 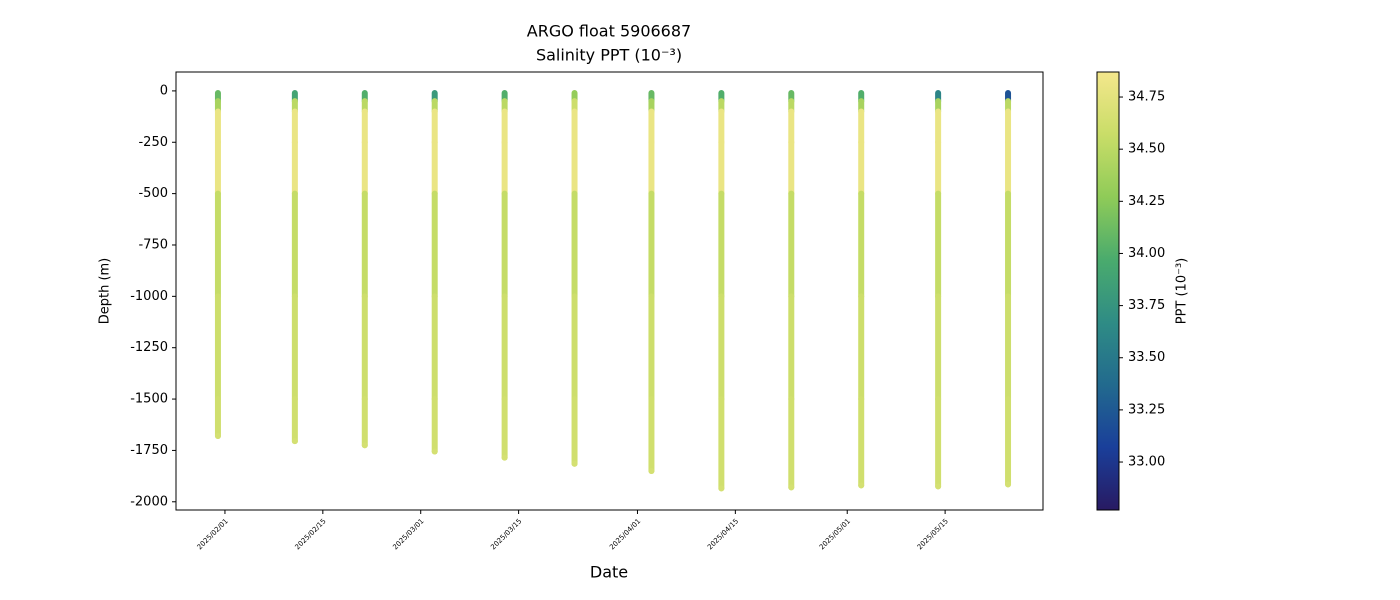 I want to click on x-tick-label: 2025/05/15, so click(x=933, y=534).